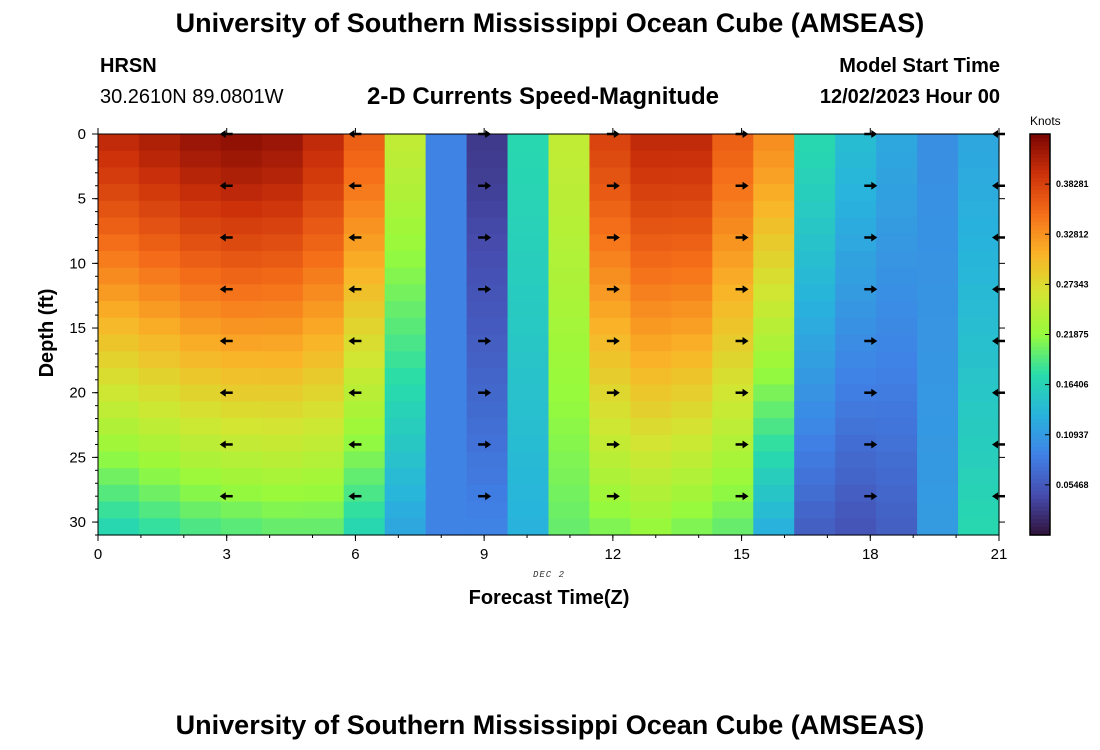 This screenshot has height=750, width=1100. What do you see at coordinates (1072, 234) in the screenshot?
I see `colorbar-tick-label: 0.32812` at bounding box center [1072, 234].